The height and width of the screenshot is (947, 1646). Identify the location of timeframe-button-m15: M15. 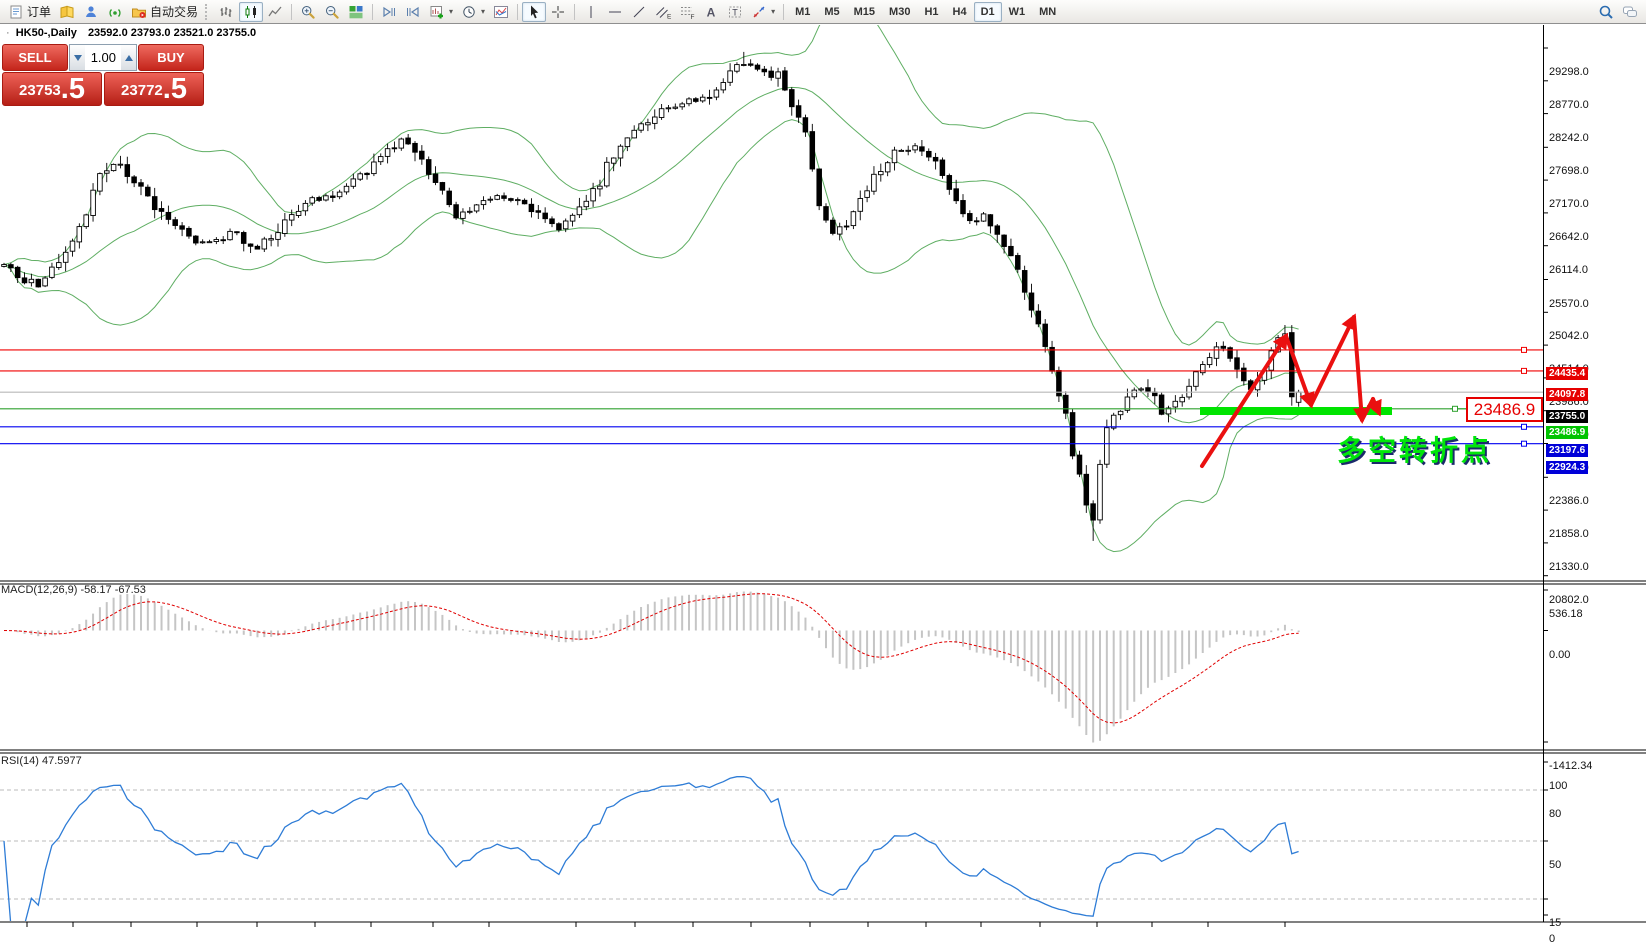
(864, 12).